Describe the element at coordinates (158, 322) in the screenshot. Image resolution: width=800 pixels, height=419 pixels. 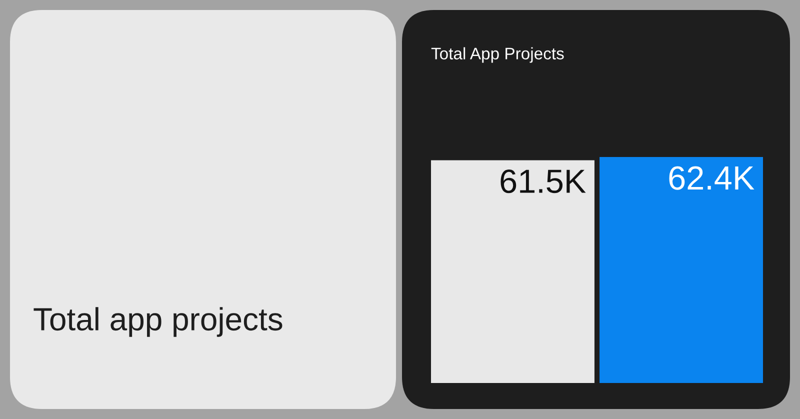
I see `text: Total app projects` at that location.